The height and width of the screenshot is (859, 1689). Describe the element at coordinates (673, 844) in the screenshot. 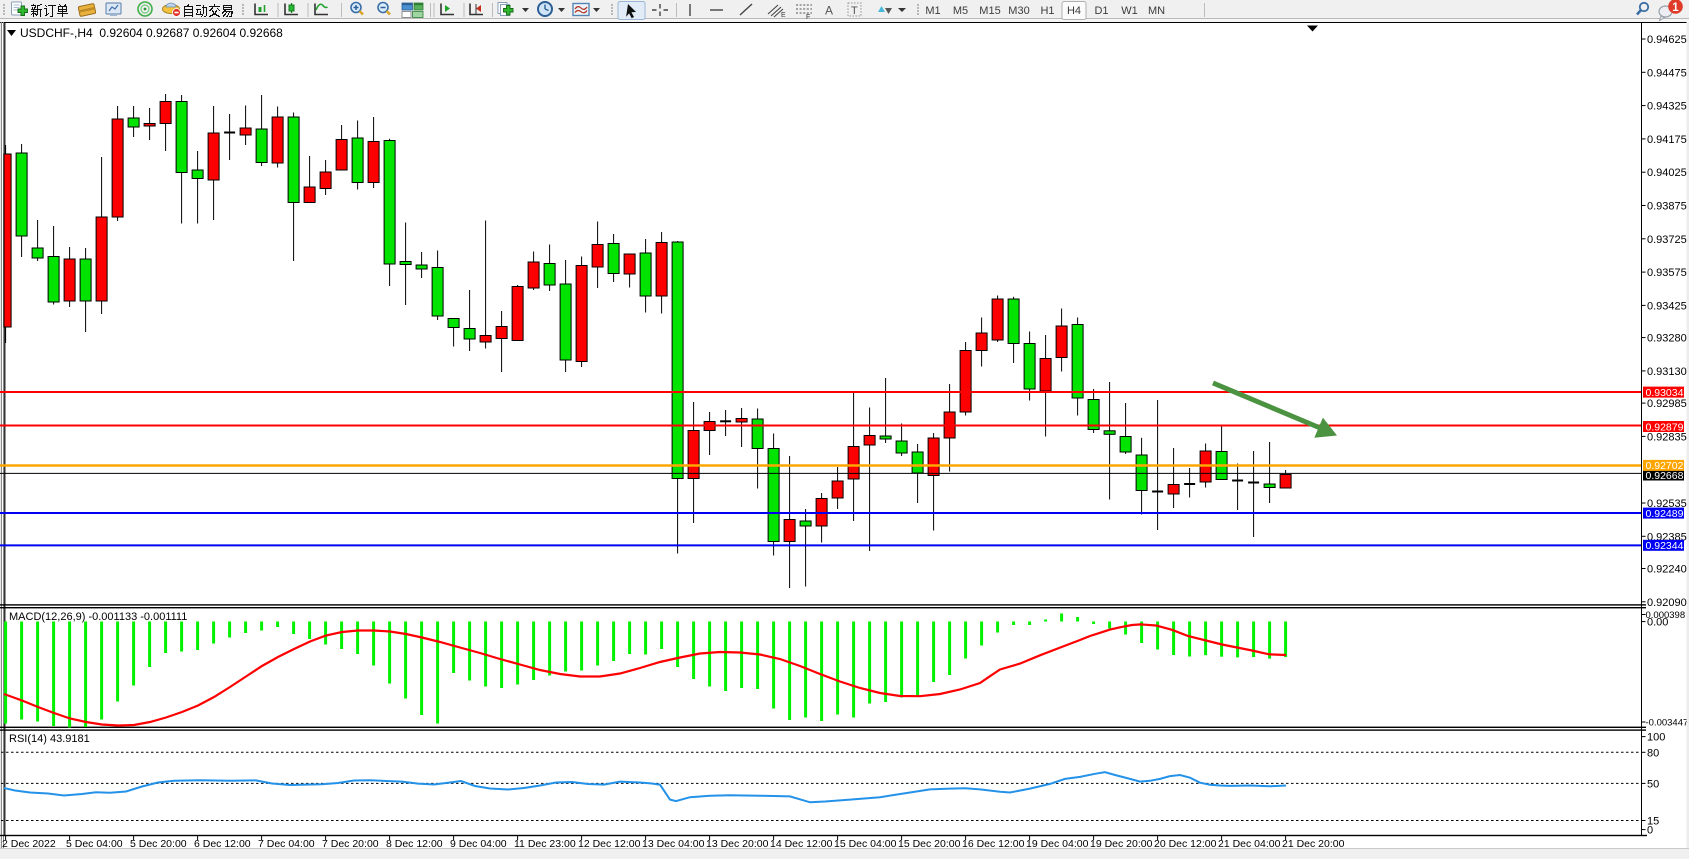

I see `svg-text: 13 Dec 04:00` at that location.